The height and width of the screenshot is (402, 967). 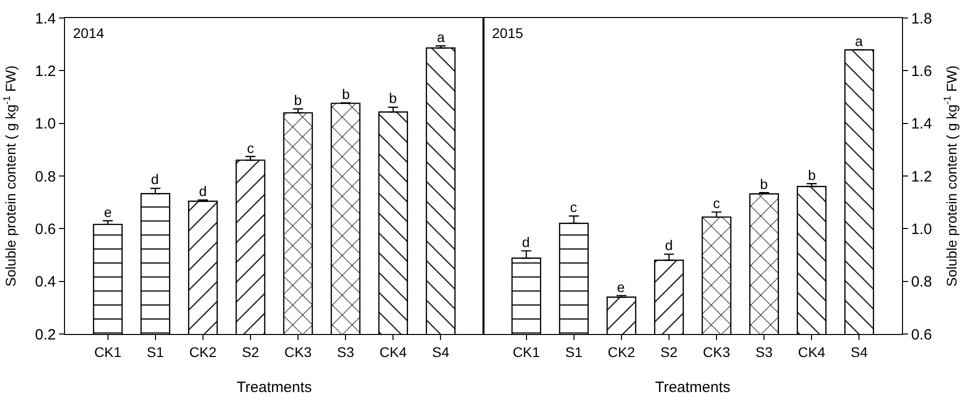 What do you see at coordinates (88, 33) in the screenshot?
I see `text: 2014` at bounding box center [88, 33].